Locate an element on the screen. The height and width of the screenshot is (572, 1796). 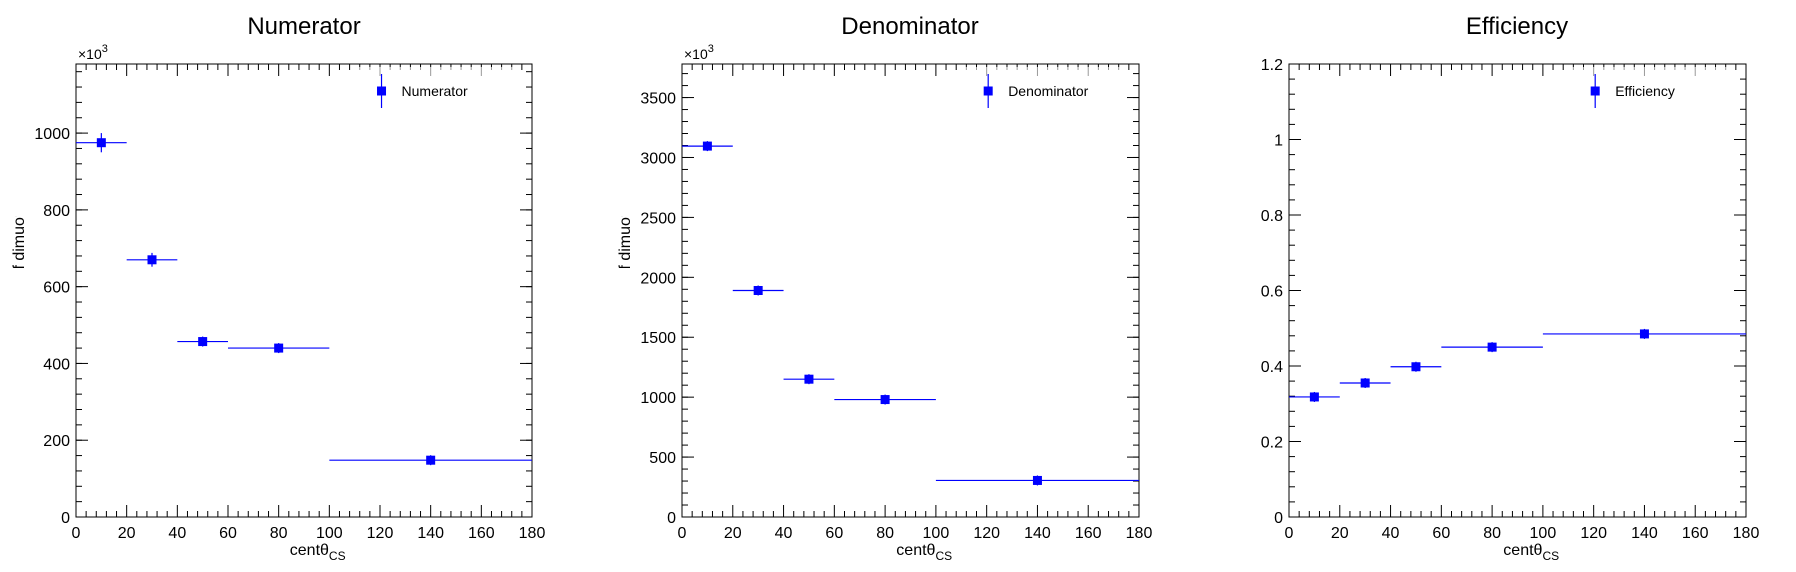
y-tick-label: 800 is located at coordinates (56, 211).